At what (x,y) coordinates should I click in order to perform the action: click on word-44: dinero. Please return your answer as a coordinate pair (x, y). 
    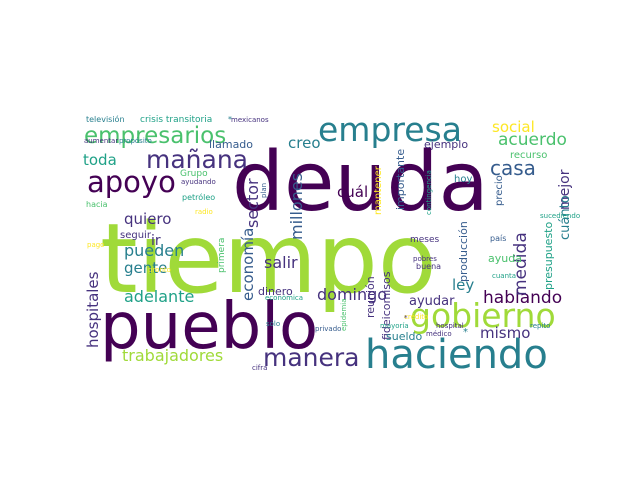
    Looking at the image, I should click on (275, 291).